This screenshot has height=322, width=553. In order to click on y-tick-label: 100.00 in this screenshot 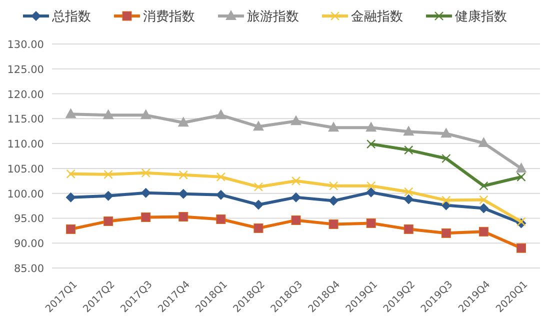, I will do `click(25, 194)`.